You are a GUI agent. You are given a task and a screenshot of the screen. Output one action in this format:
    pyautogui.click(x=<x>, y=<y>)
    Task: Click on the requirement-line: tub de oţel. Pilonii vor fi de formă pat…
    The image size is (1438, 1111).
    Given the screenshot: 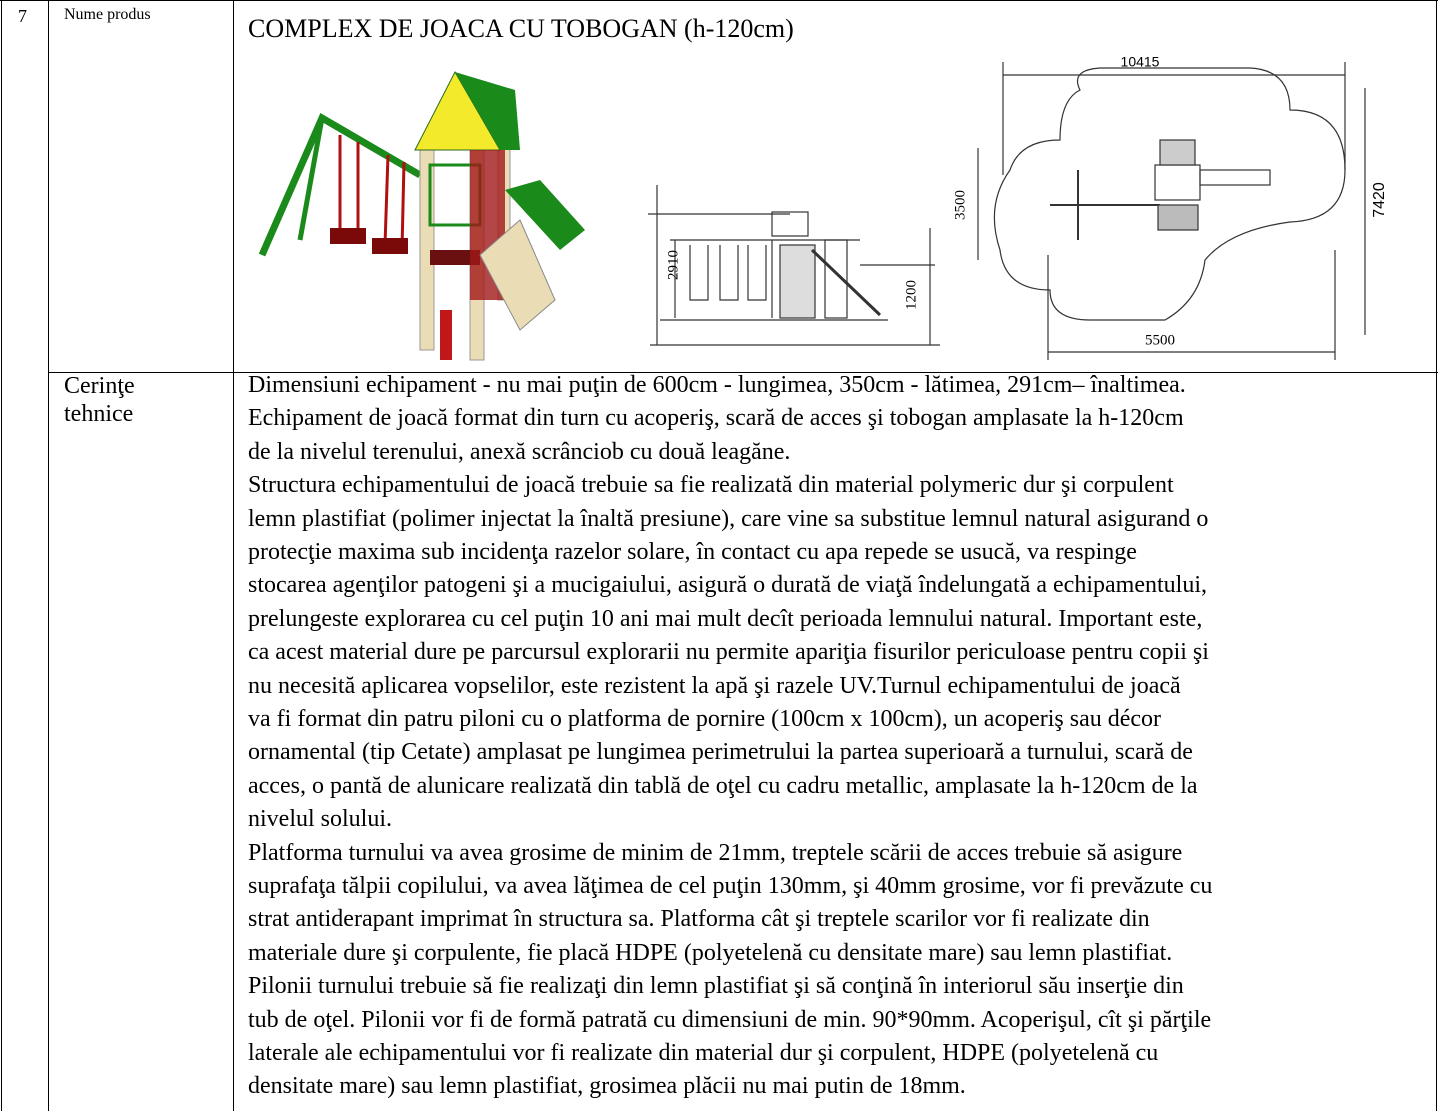 What is the action you would take?
    pyautogui.click(x=730, y=1019)
    